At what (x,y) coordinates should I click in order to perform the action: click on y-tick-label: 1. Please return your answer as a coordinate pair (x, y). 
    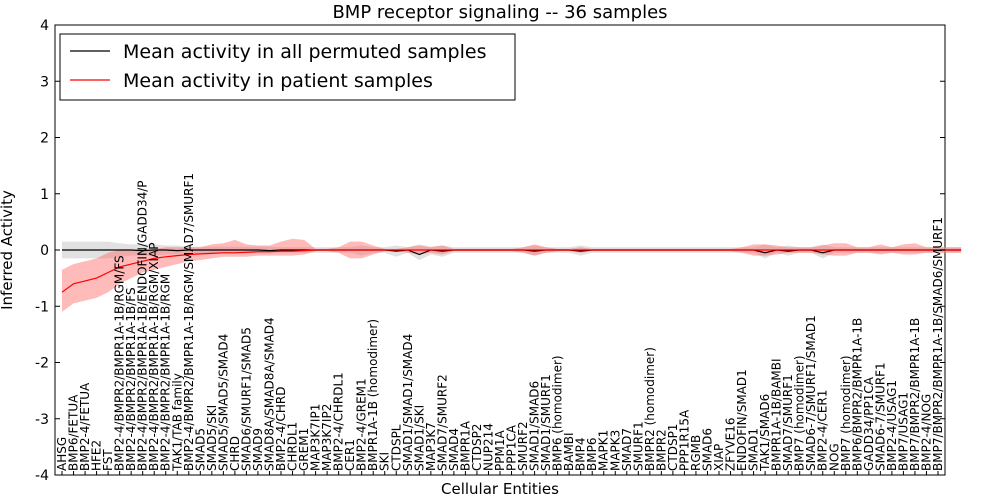
    Looking at the image, I should click on (44, 195).